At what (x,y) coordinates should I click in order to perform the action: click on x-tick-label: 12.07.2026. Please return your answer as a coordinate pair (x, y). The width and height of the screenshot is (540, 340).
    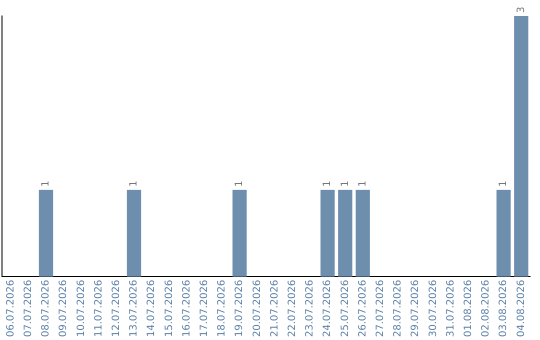
    Looking at the image, I should click on (116, 309).